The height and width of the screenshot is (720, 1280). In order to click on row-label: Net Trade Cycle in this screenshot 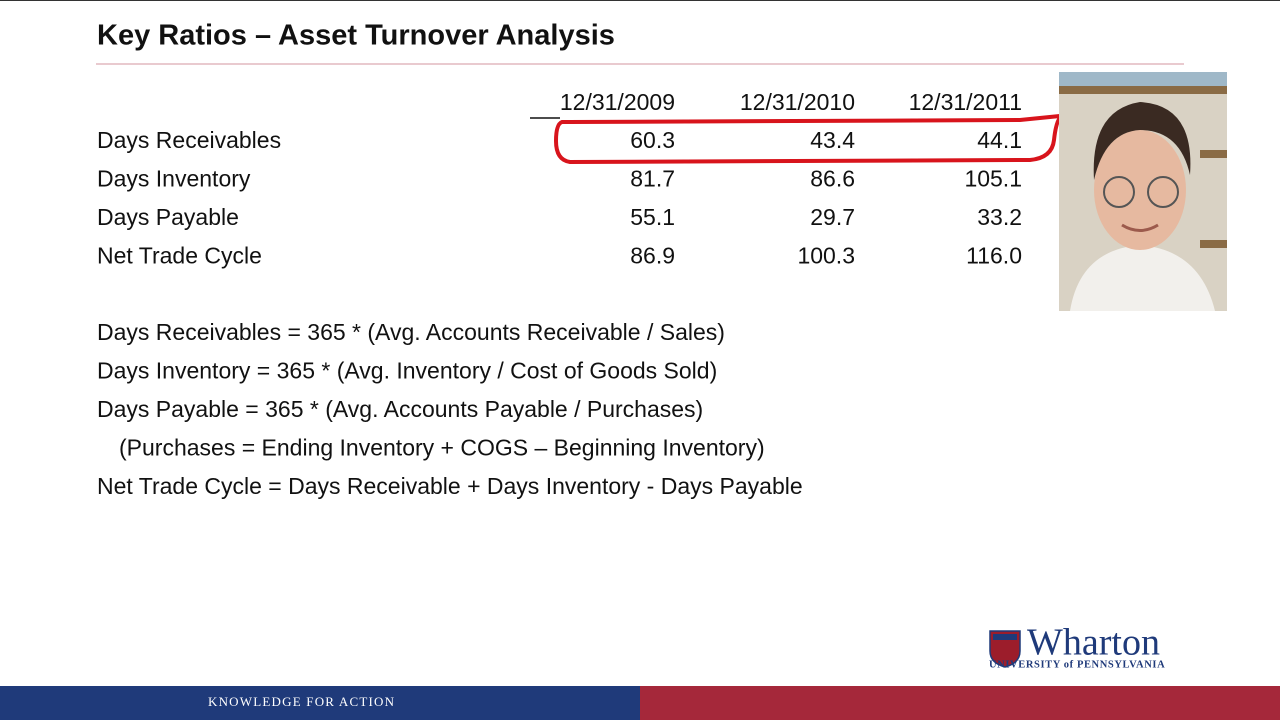, I will do `click(179, 256)`.